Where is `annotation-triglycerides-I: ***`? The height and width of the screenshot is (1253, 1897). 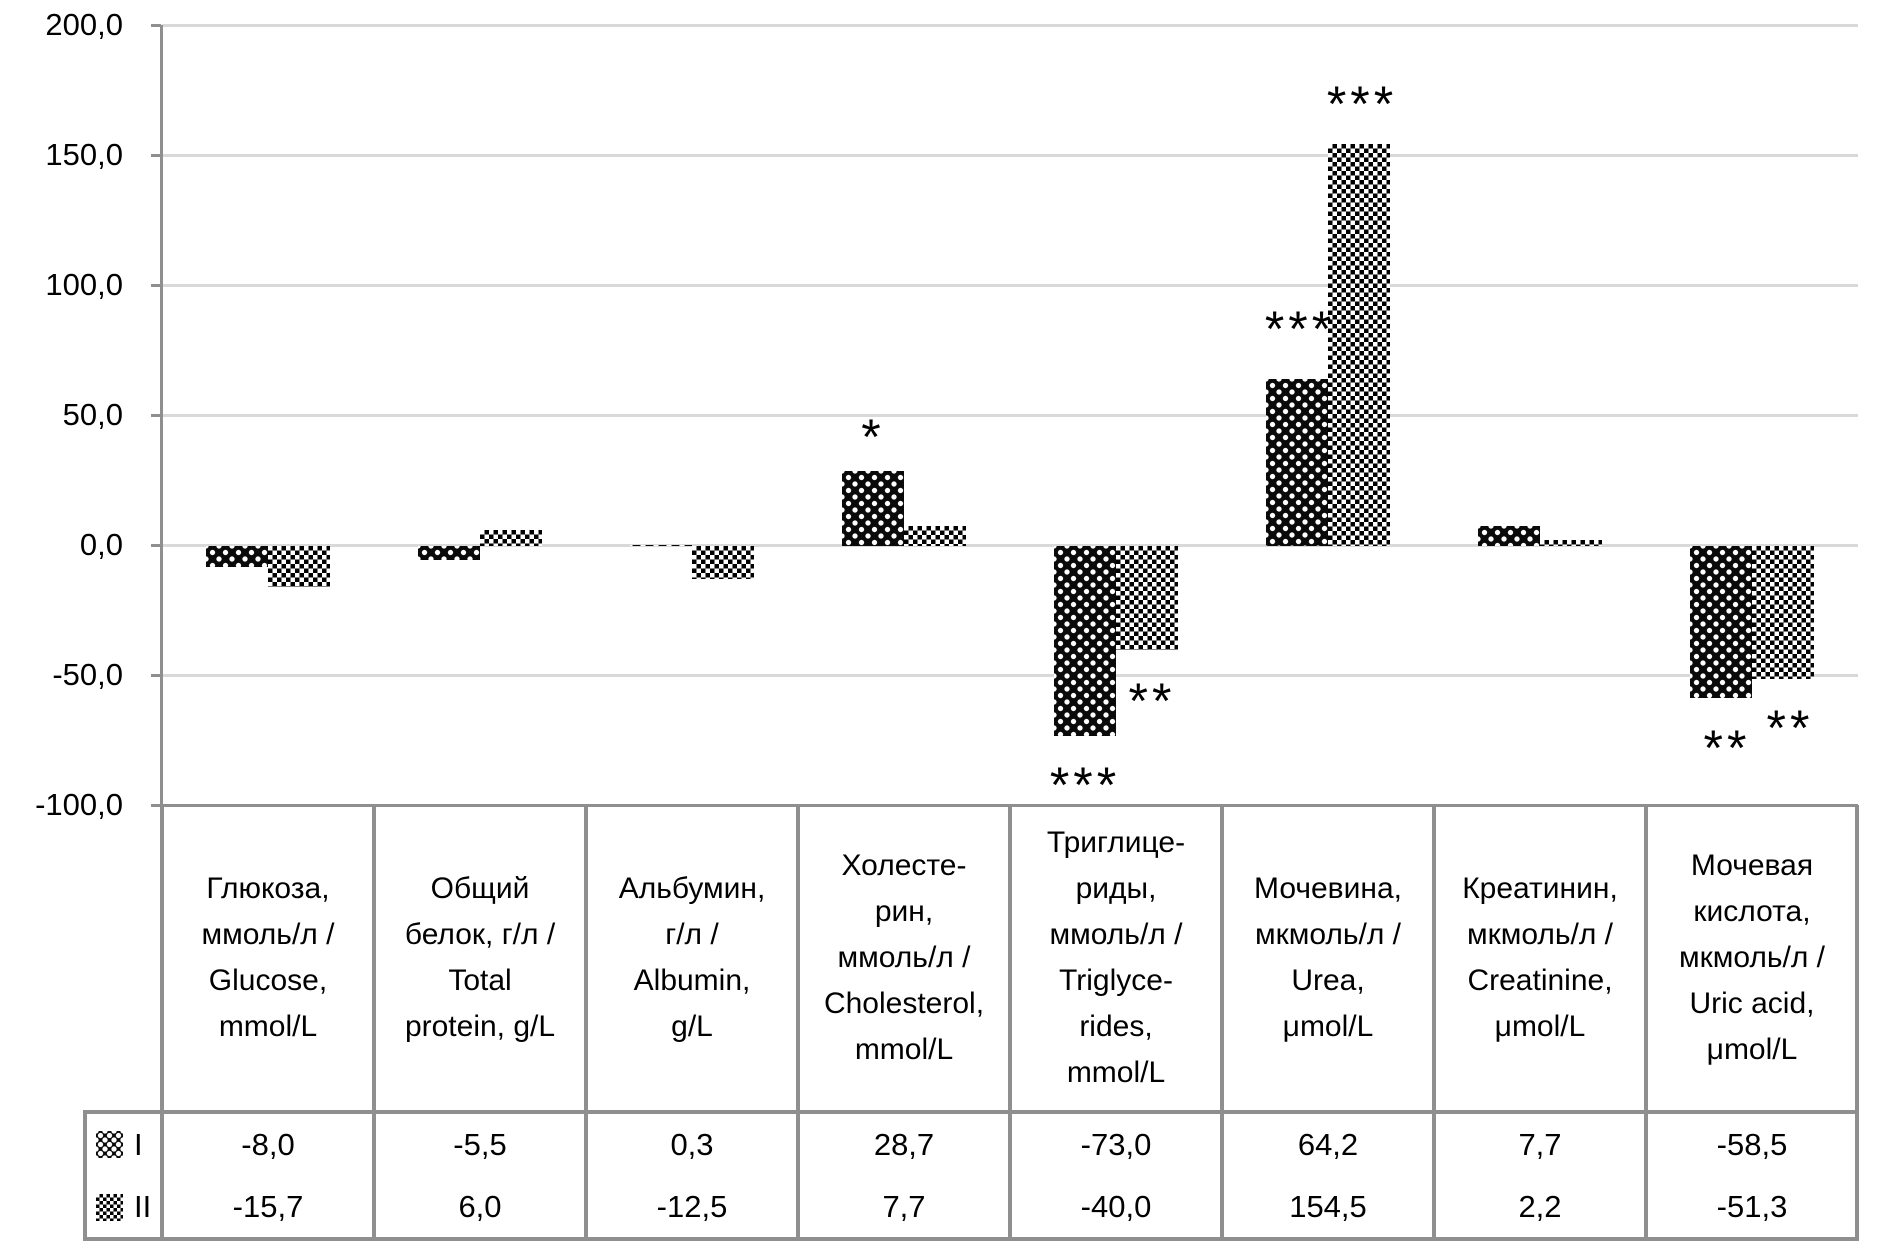
annotation-triglycerides-I: *** is located at coordinates (1085, 785).